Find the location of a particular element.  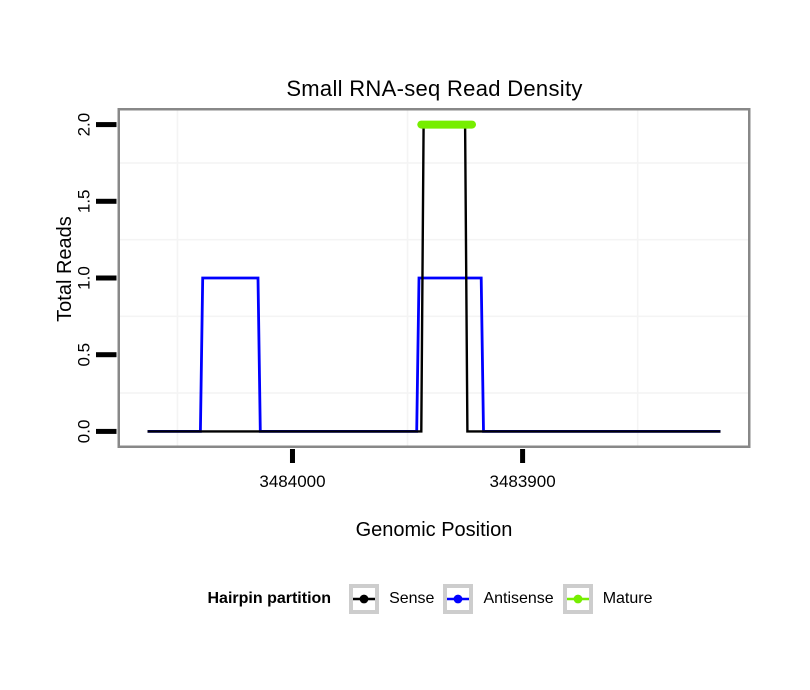

legend-title: Hairpin partition is located at coordinates (269, 598).